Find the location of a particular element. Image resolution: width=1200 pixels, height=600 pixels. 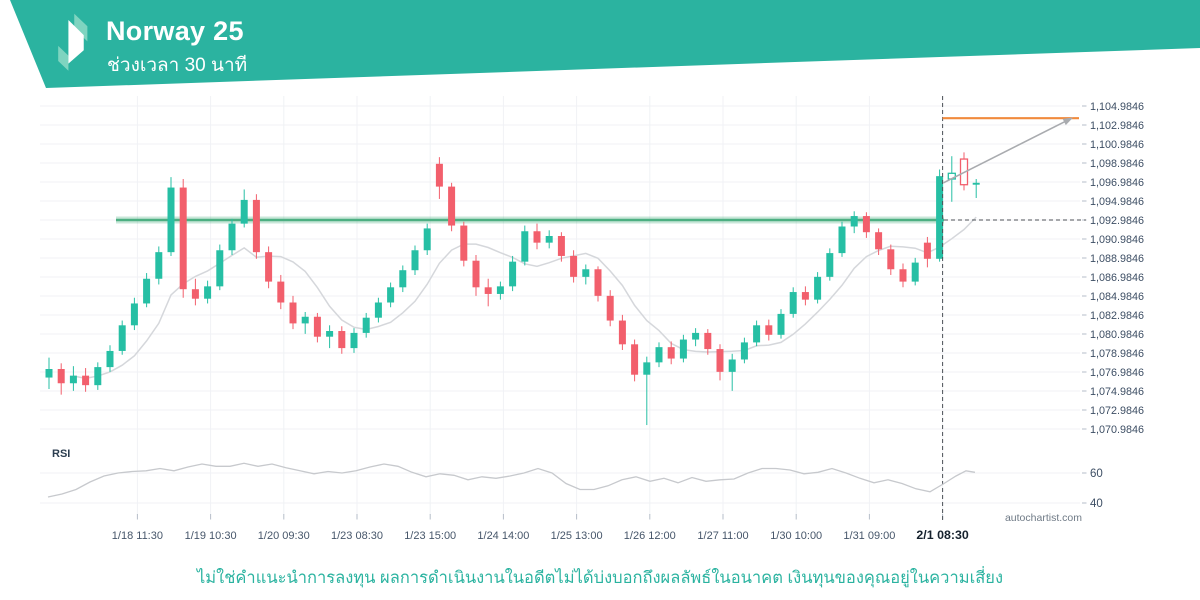

rsi-line is located at coordinates (511, 480).